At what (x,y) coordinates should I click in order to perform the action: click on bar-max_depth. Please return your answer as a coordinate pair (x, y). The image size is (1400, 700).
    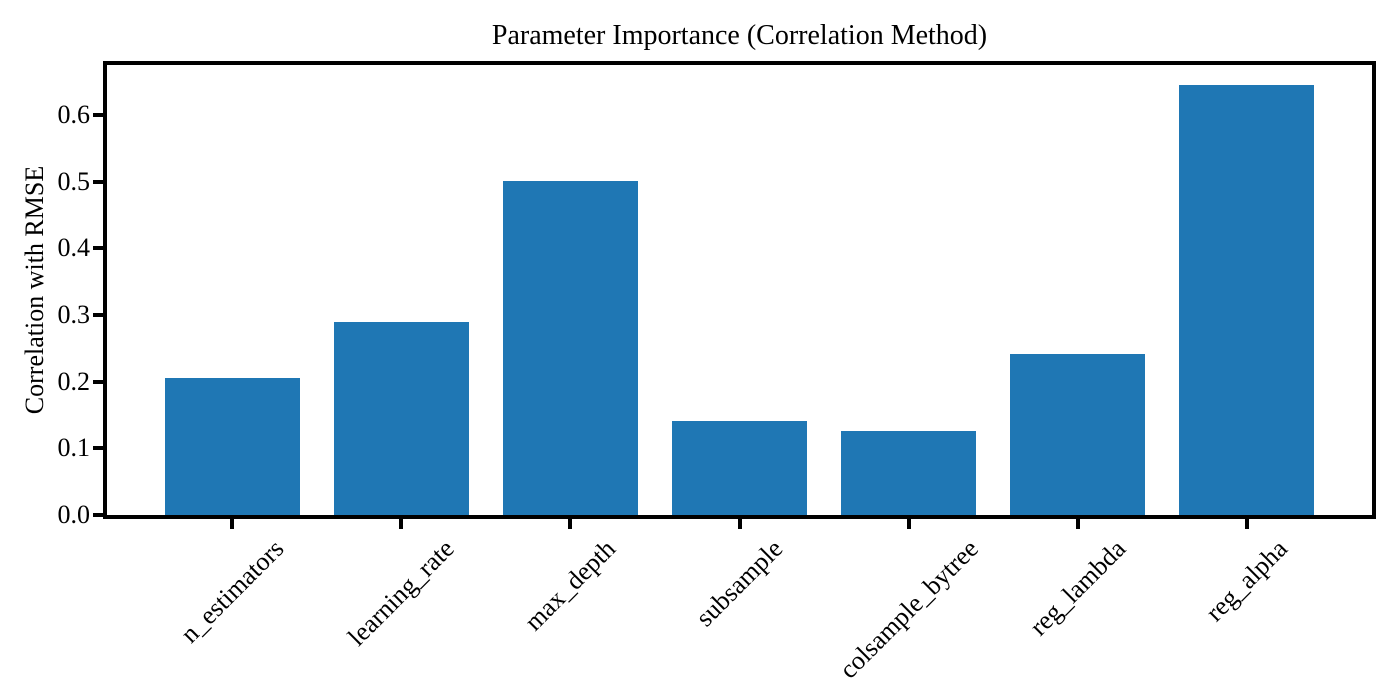
    Looking at the image, I should click on (570, 348).